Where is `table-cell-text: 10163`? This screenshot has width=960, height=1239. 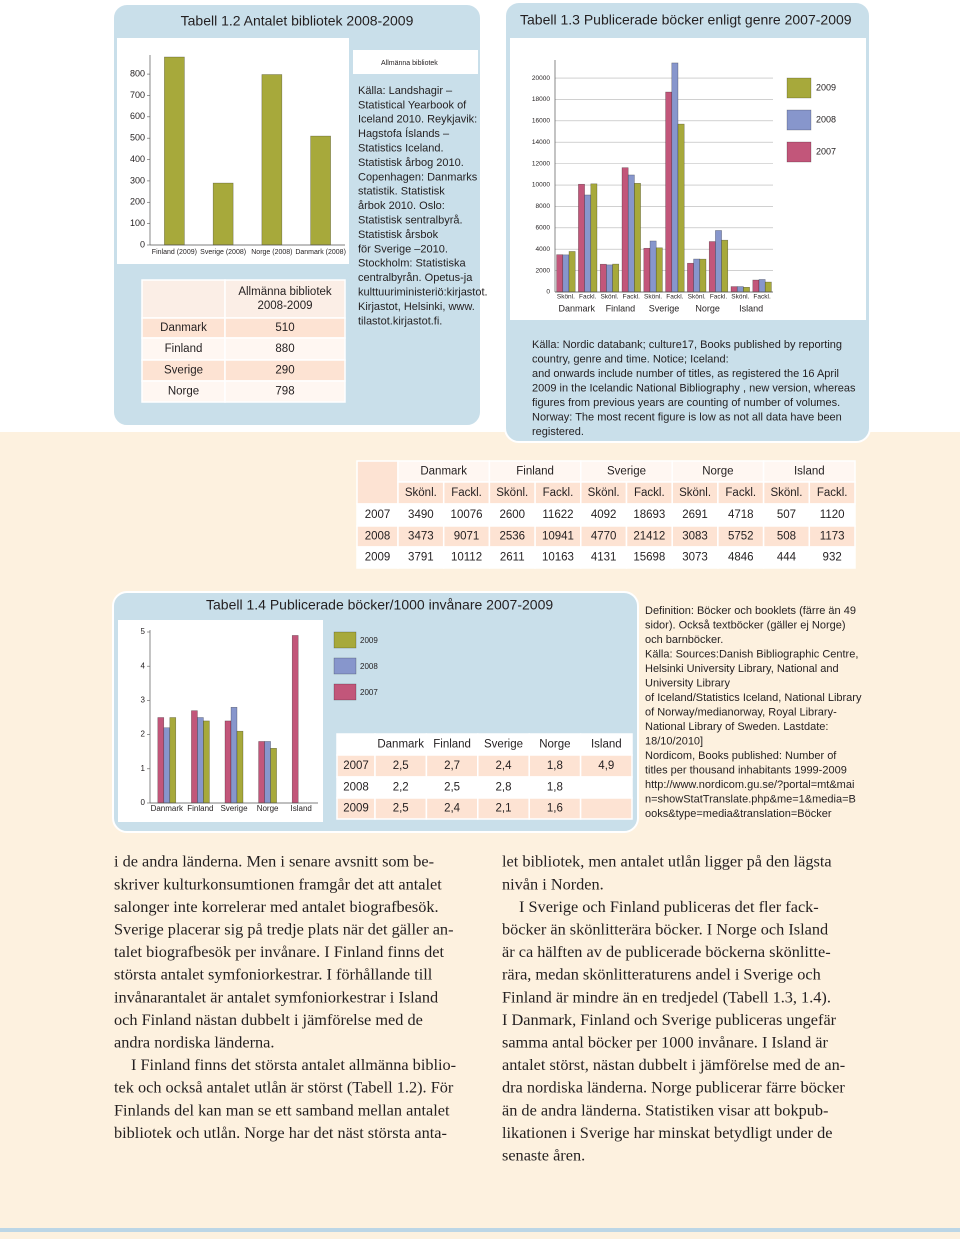
table-cell-text: 10163 is located at coordinates (558, 558).